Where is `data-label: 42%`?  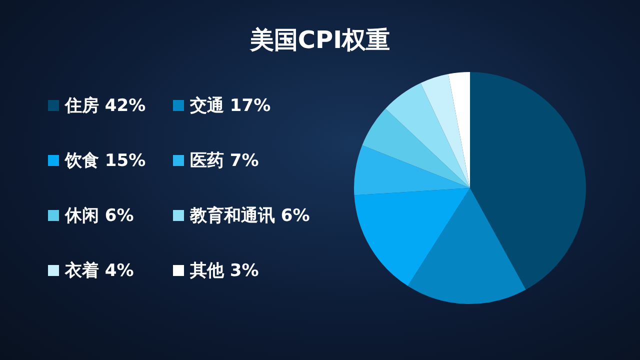
data-label: 42% is located at coordinates (125, 106).